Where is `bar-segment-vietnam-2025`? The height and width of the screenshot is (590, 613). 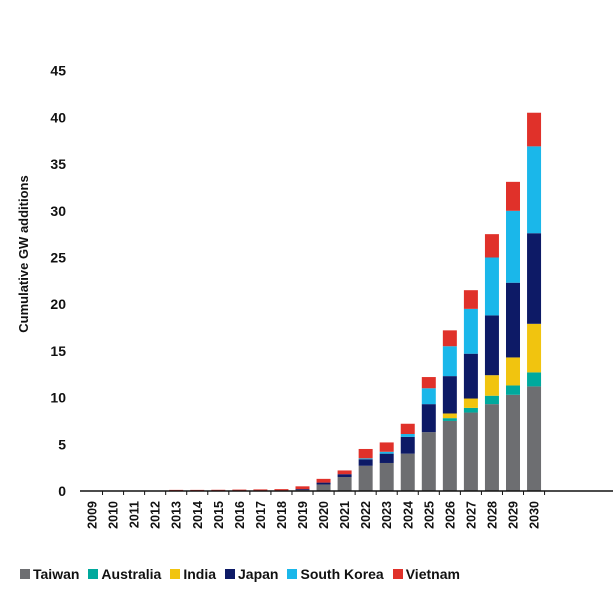
bar-segment-vietnam-2025 is located at coordinates (428, 383).